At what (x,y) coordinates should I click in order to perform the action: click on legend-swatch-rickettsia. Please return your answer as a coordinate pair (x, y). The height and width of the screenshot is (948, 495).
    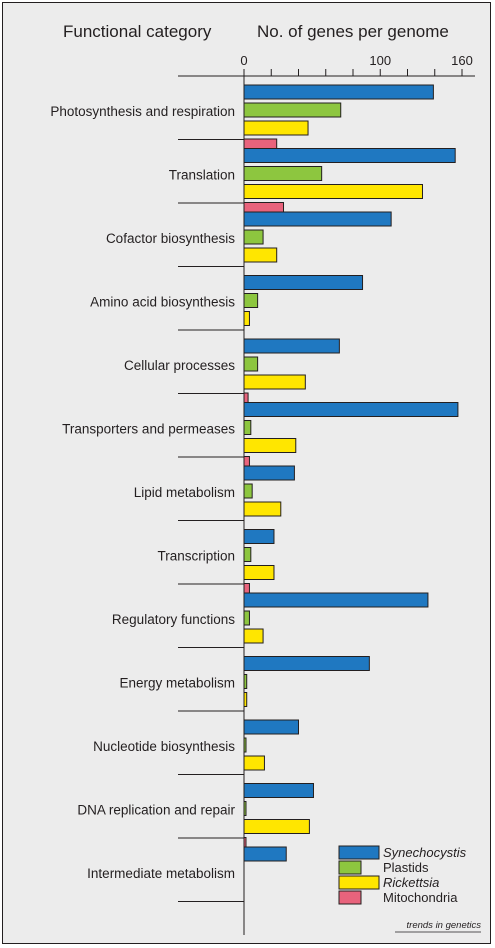
    Looking at the image, I should click on (359, 882).